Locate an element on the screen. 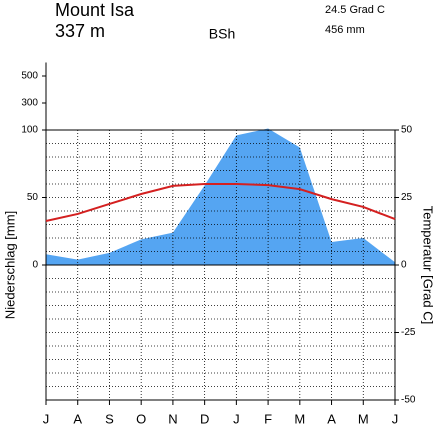 Image resolution: width=438 pixels, height=428 pixels. y2-tick-label: 0 is located at coordinates (404, 265).